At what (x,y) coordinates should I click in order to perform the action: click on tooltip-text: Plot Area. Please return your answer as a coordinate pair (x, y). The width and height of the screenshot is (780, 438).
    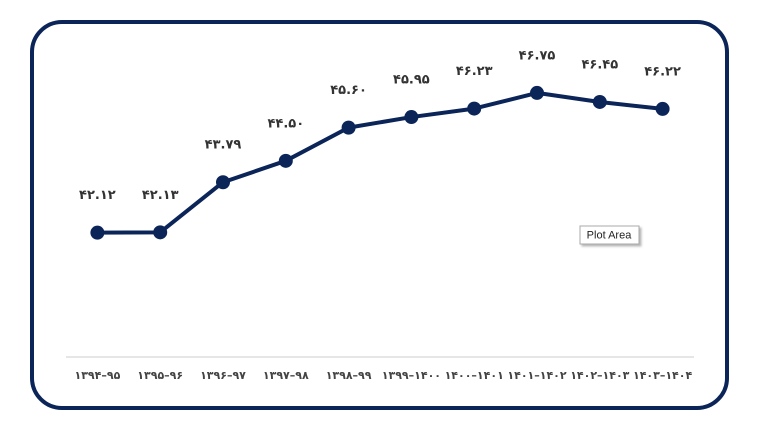
    Looking at the image, I should click on (610, 235).